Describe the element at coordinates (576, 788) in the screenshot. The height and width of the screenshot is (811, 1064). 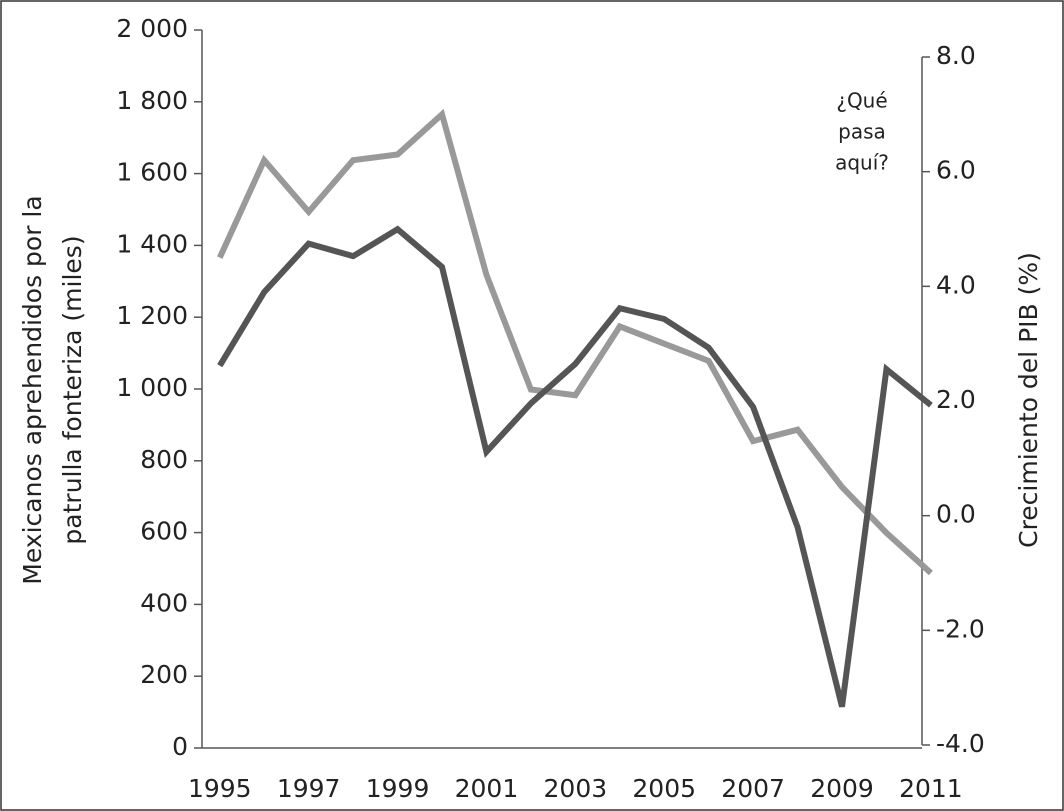
I see `x-tick-label: 2003` at that location.